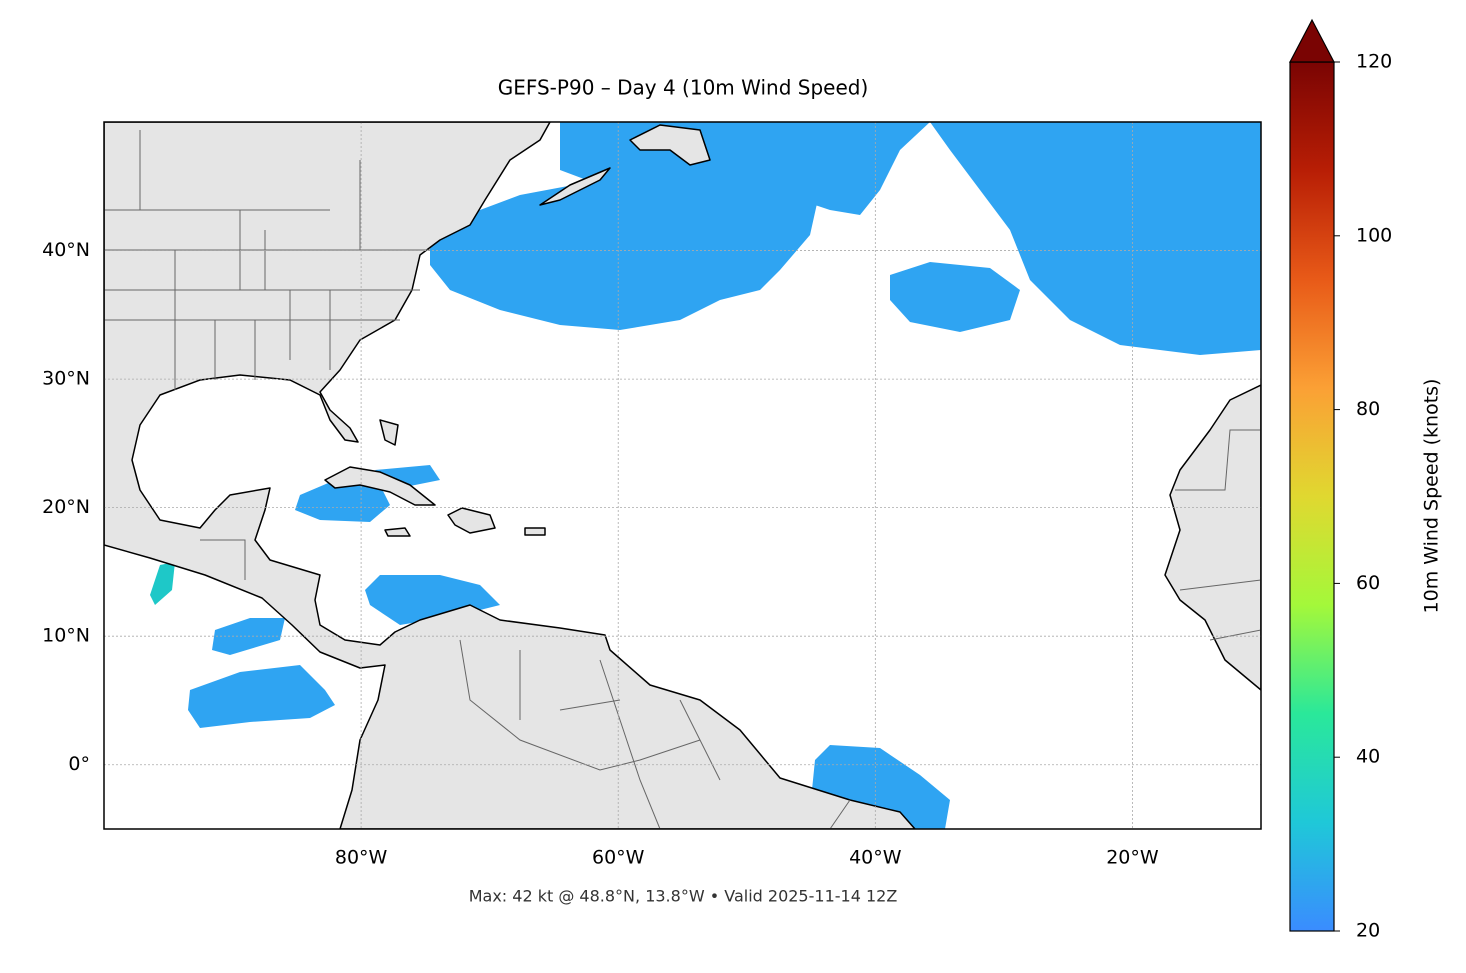  What do you see at coordinates (389, 432) in the screenshot?
I see `bahamas` at bounding box center [389, 432].